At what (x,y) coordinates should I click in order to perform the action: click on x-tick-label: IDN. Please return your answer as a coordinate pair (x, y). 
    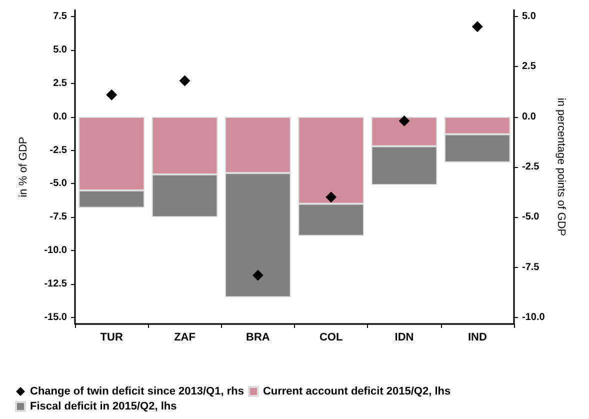
    Looking at the image, I should click on (404, 338).